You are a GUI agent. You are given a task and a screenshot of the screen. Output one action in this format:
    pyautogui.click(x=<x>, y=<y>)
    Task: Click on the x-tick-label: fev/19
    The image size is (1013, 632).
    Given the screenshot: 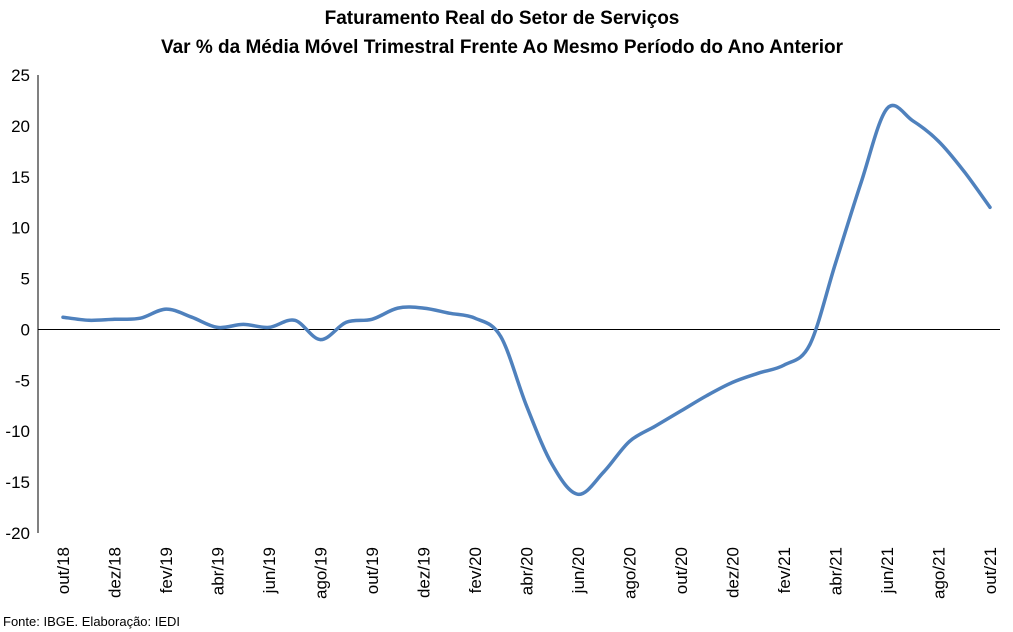 What is the action you would take?
    pyautogui.click(x=166, y=570)
    